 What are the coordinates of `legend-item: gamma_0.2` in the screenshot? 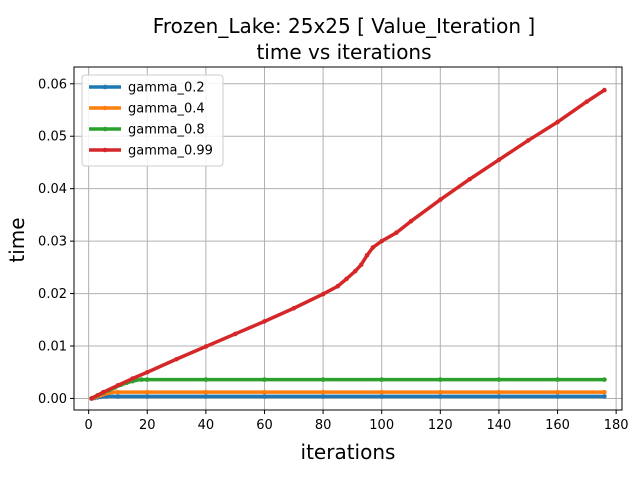 It's located at (147, 88).